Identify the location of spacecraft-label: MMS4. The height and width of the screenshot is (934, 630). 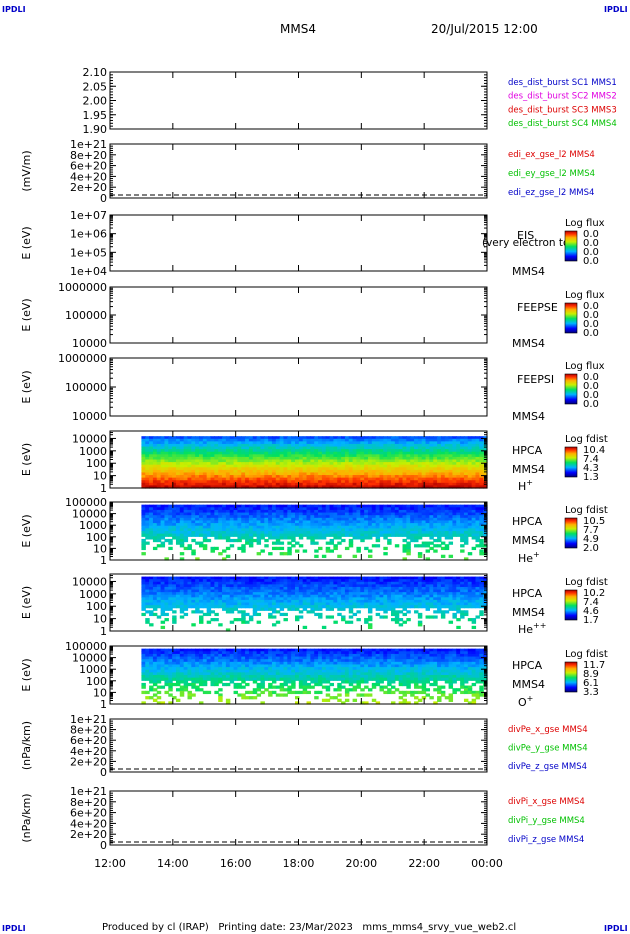
(528, 469).